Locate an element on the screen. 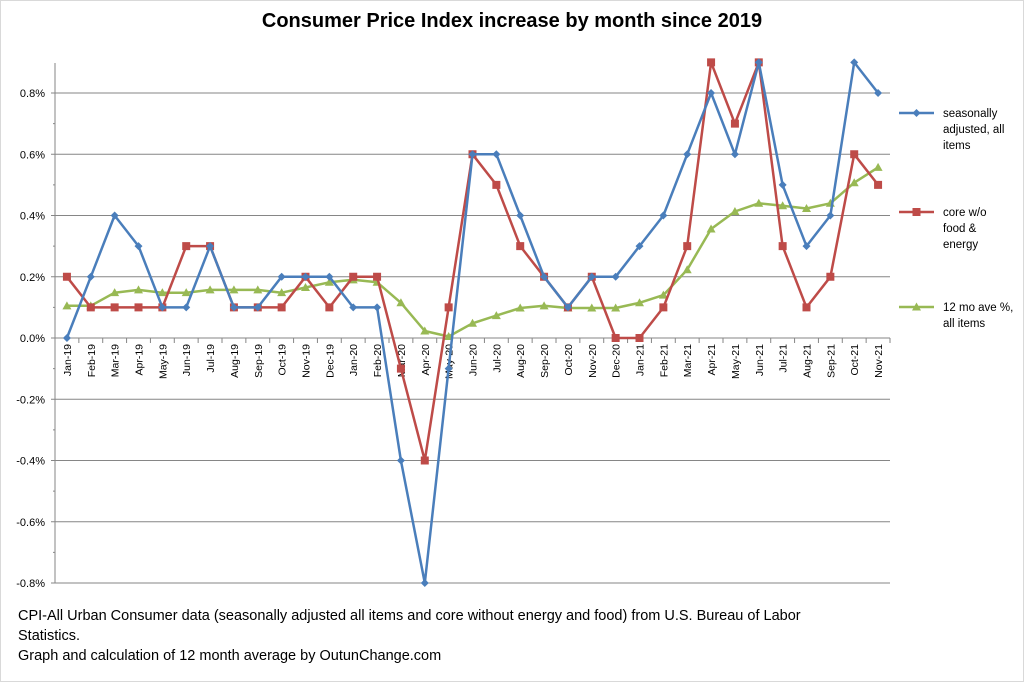 The width and height of the screenshot is (1024, 682). legend-label: energy is located at coordinates (960, 245).